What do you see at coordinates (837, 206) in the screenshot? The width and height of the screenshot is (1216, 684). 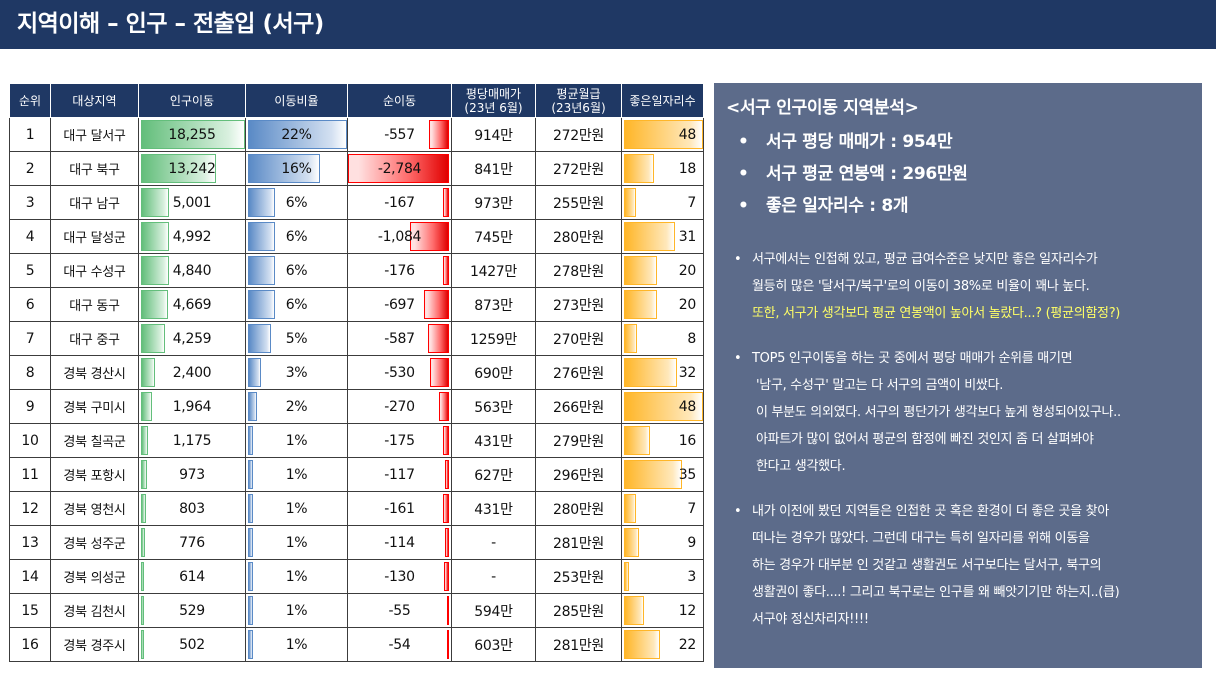 I see `kpi-text: 좋은 일자리수 : 8개` at bounding box center [837, 206].